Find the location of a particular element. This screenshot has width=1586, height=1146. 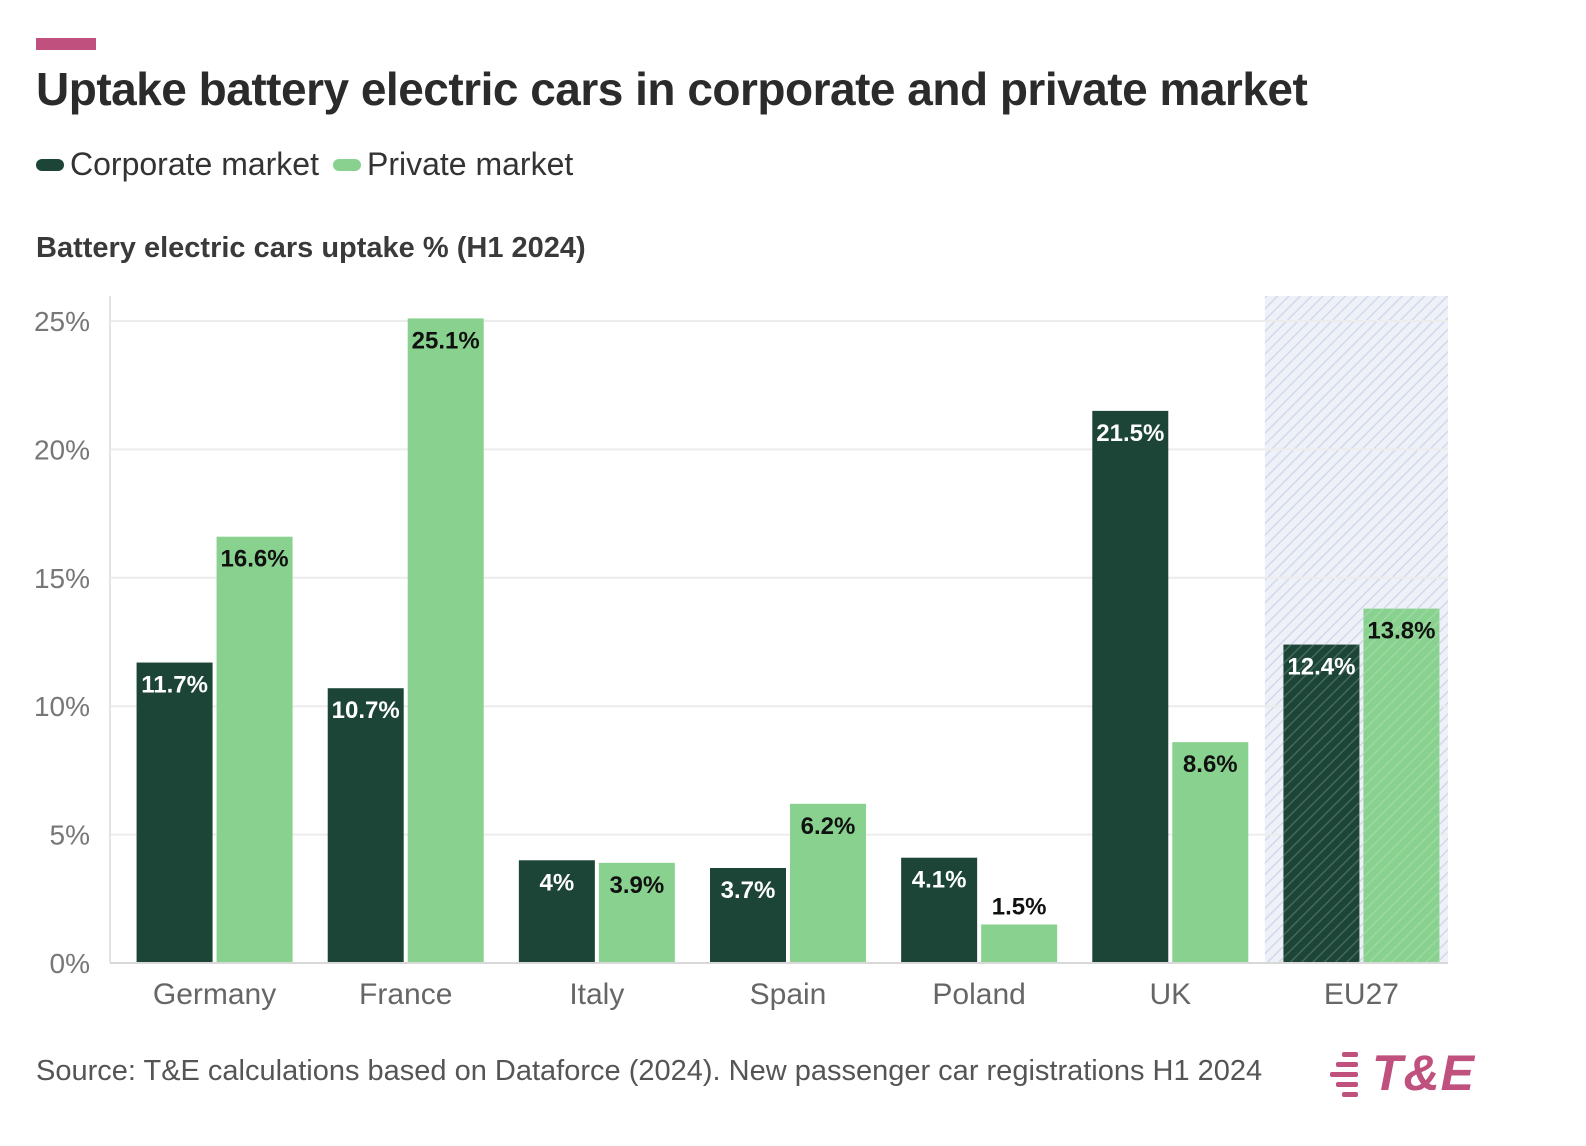

te-logo-text: T&E is located at coordinates (1423, 1073).